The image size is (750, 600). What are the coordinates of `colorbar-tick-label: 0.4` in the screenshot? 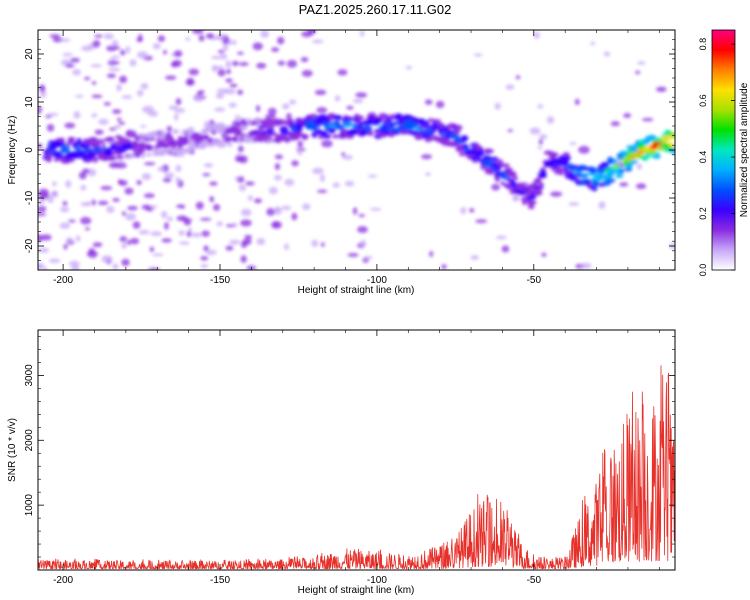 It's located at (703, 157).